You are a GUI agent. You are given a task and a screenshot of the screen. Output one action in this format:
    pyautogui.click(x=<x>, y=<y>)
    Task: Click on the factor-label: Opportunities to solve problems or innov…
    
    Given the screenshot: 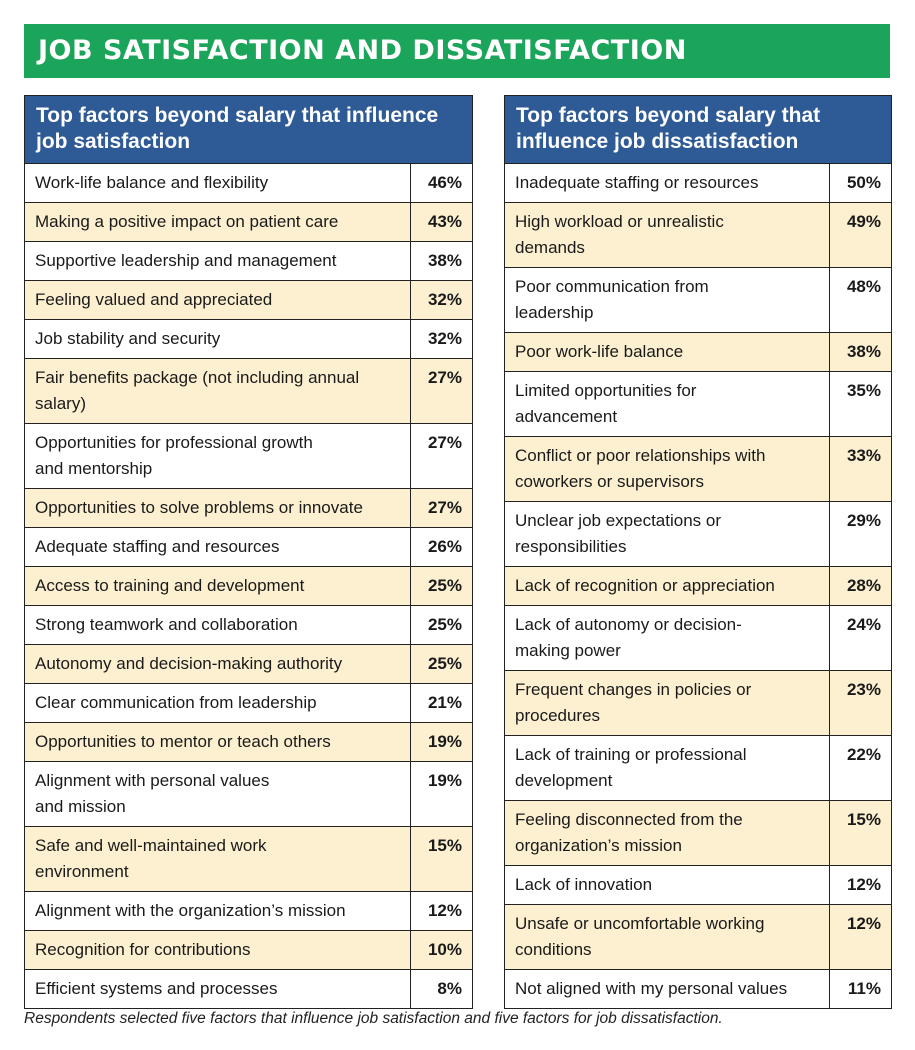 What is the action you would take?
    pyautogui.click(x=218, y=508)
    